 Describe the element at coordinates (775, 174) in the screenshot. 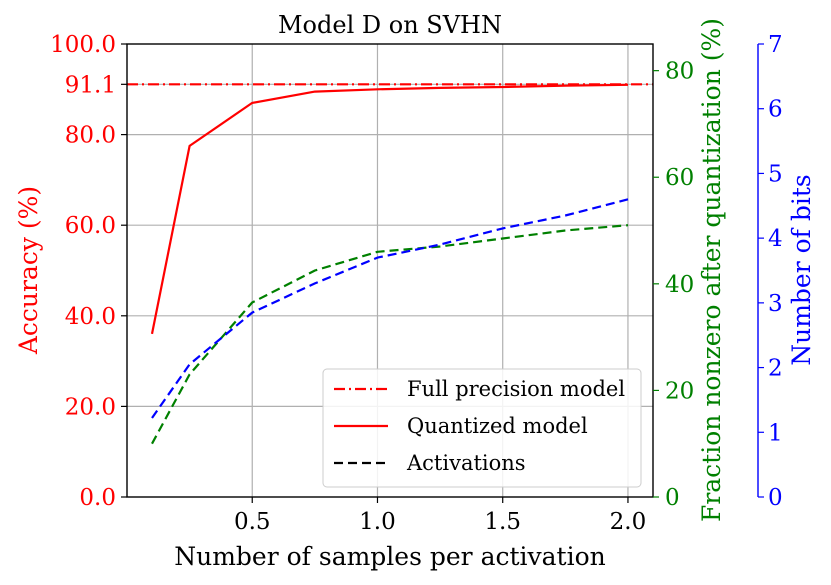

I see `bits-tick-label-5: 5` at that location.